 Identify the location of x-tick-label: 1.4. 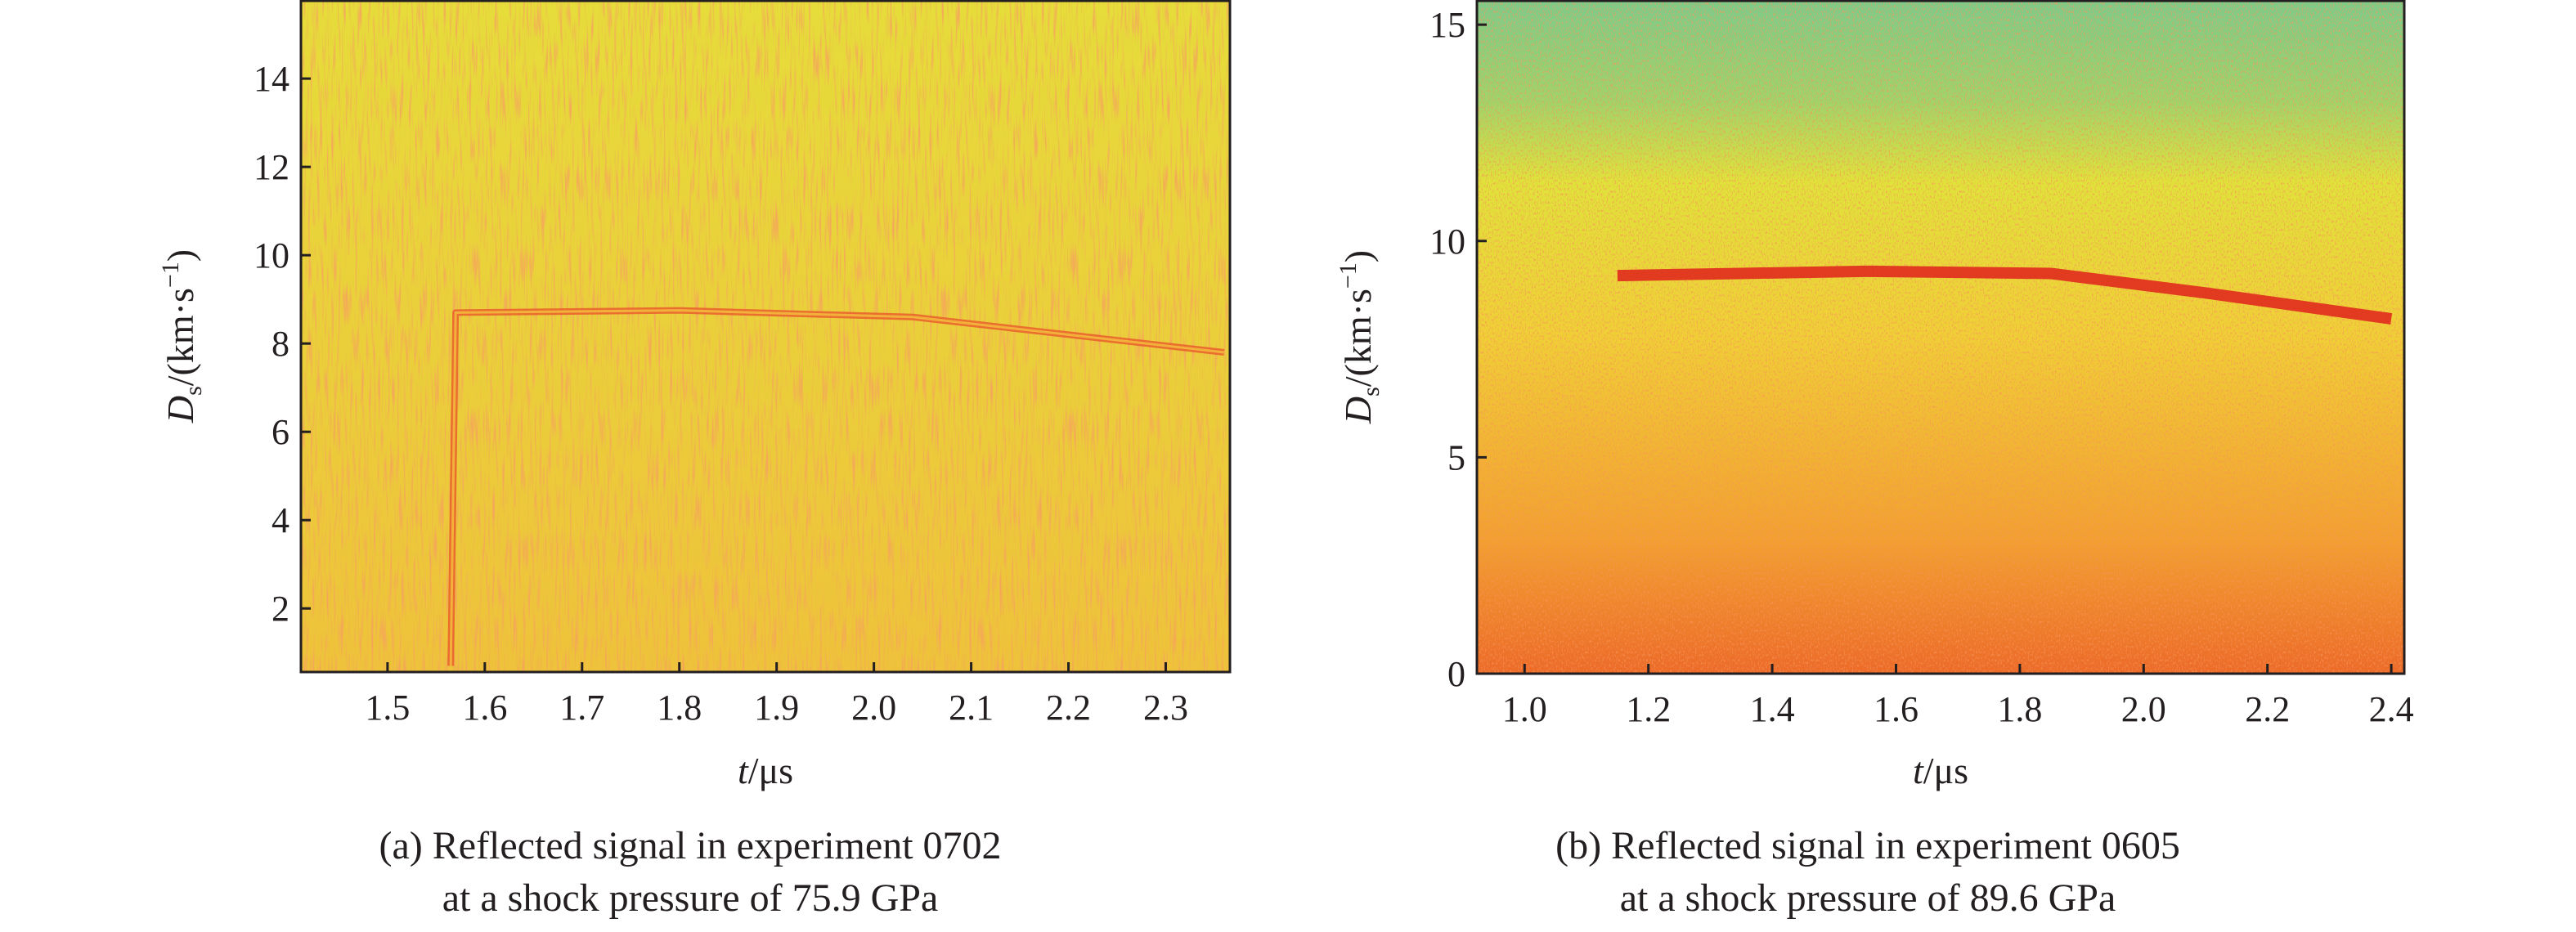
(1773, 709).